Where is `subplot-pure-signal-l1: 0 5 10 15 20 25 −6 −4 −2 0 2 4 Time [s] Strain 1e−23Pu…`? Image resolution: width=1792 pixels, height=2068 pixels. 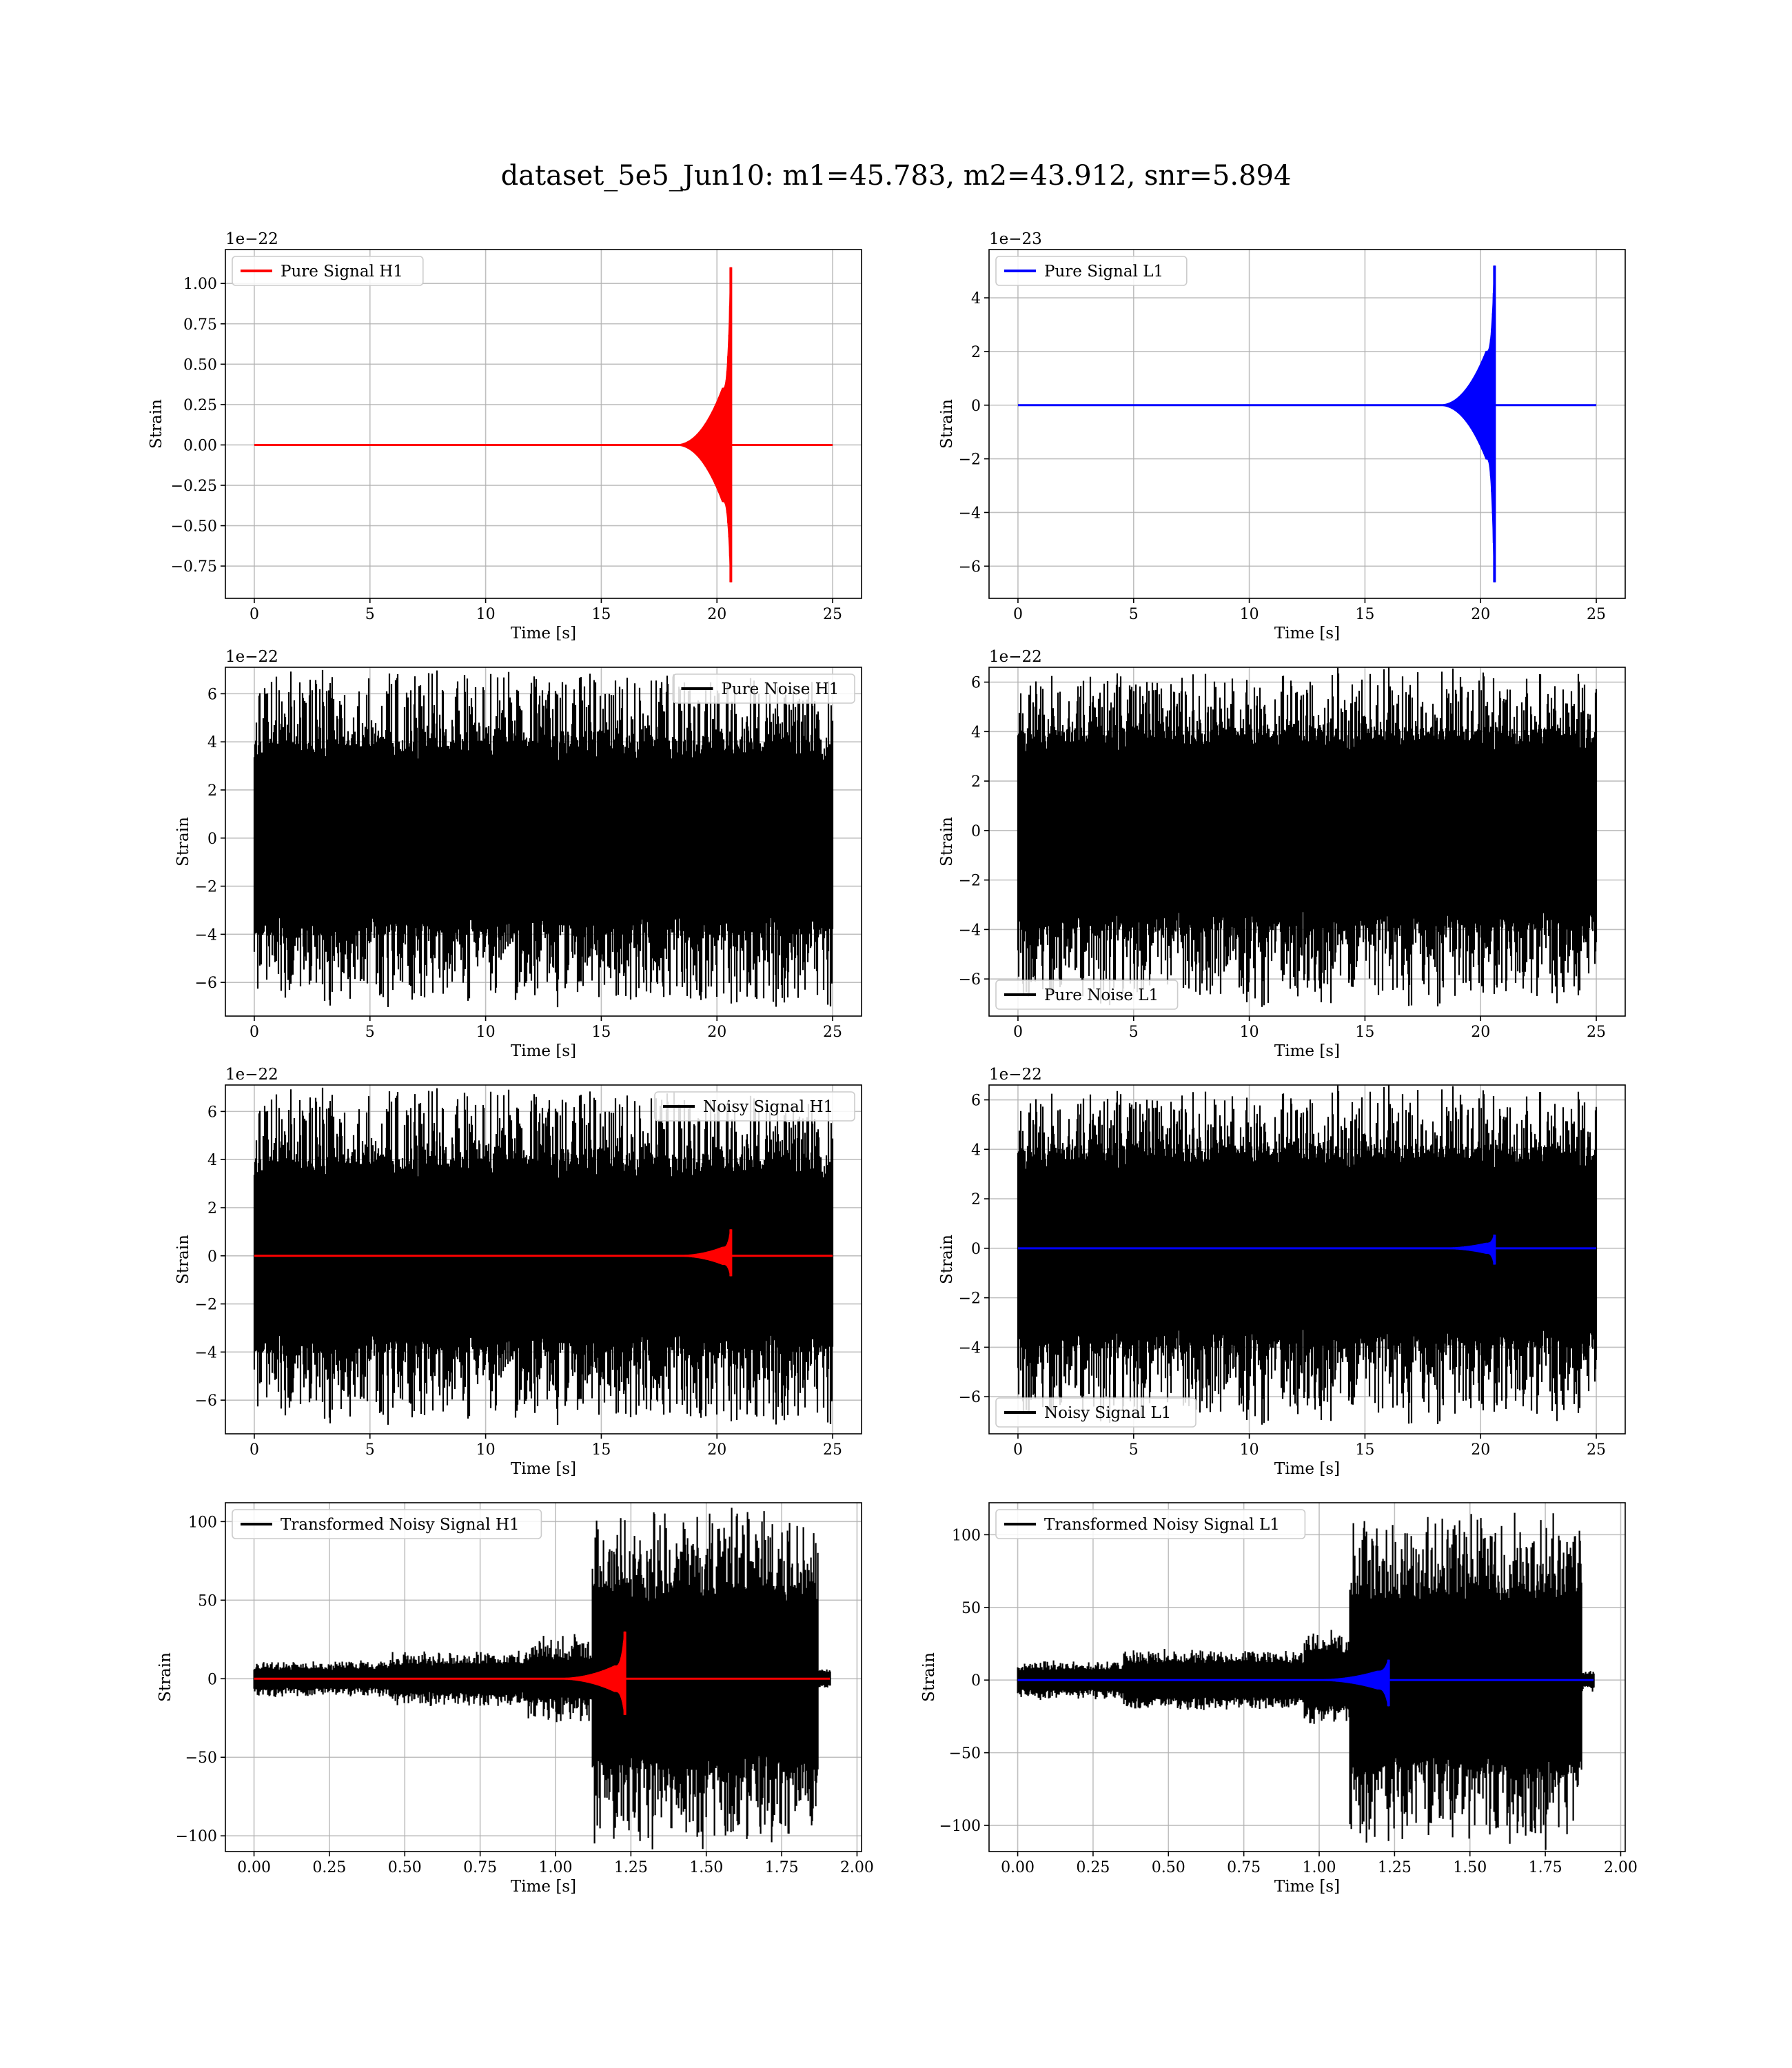 subplot-pure-signal-l1: 0 5 10 15 20 25 −6 −4 −2 0 2 4 Time [s] Strain 1e−23Pu… is located at coordinates (1282, 436).